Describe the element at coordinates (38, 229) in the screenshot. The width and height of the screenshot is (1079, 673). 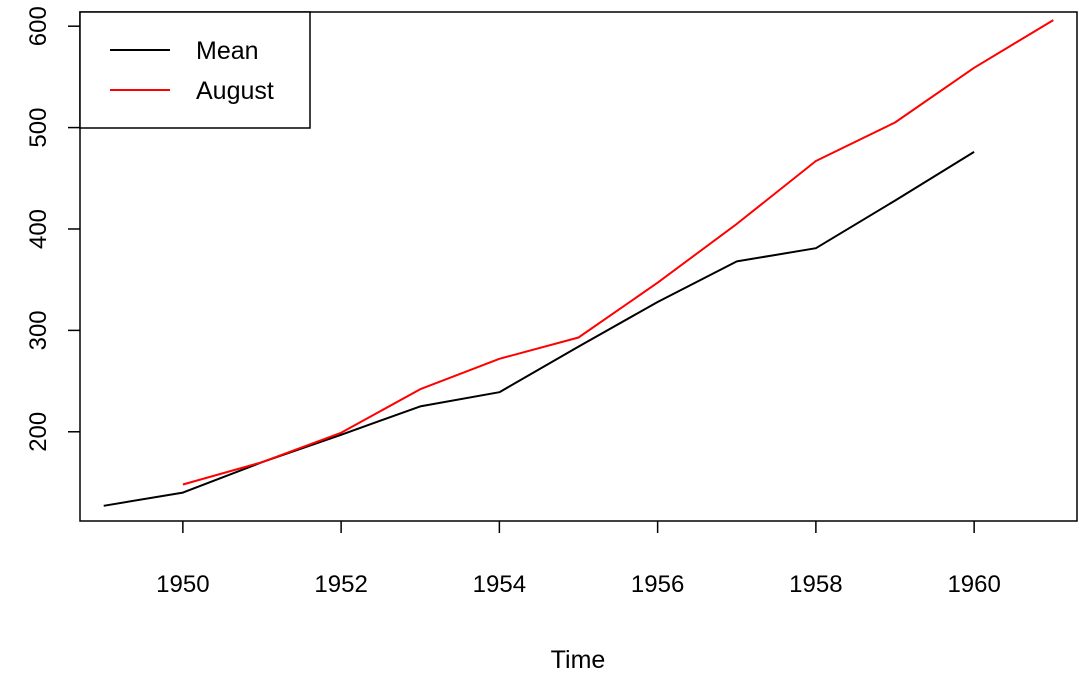
I see `y-tick-label: 400` at that location.